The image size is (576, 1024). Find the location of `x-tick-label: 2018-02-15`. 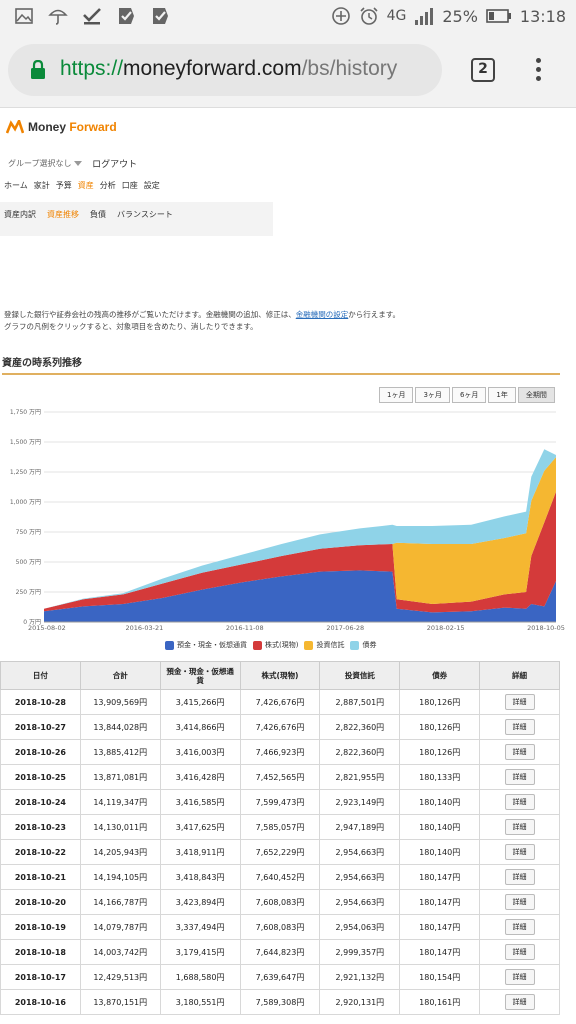

x-tick-label: 2018-02-15 is located at coordinates (446, 628).